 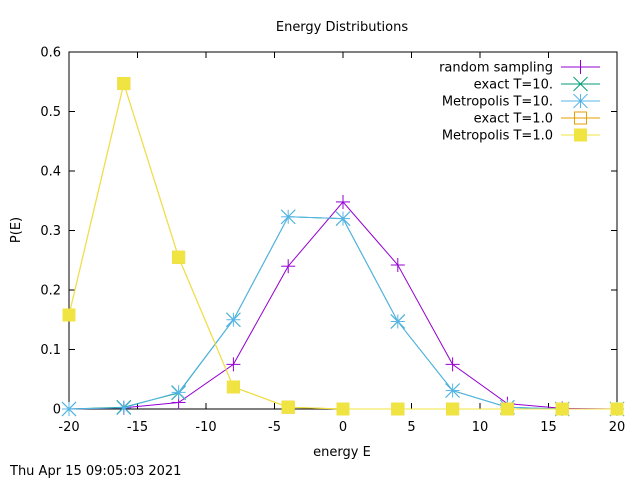 I want to click on y-axis-label: P(E), so click(x=16, y=230).